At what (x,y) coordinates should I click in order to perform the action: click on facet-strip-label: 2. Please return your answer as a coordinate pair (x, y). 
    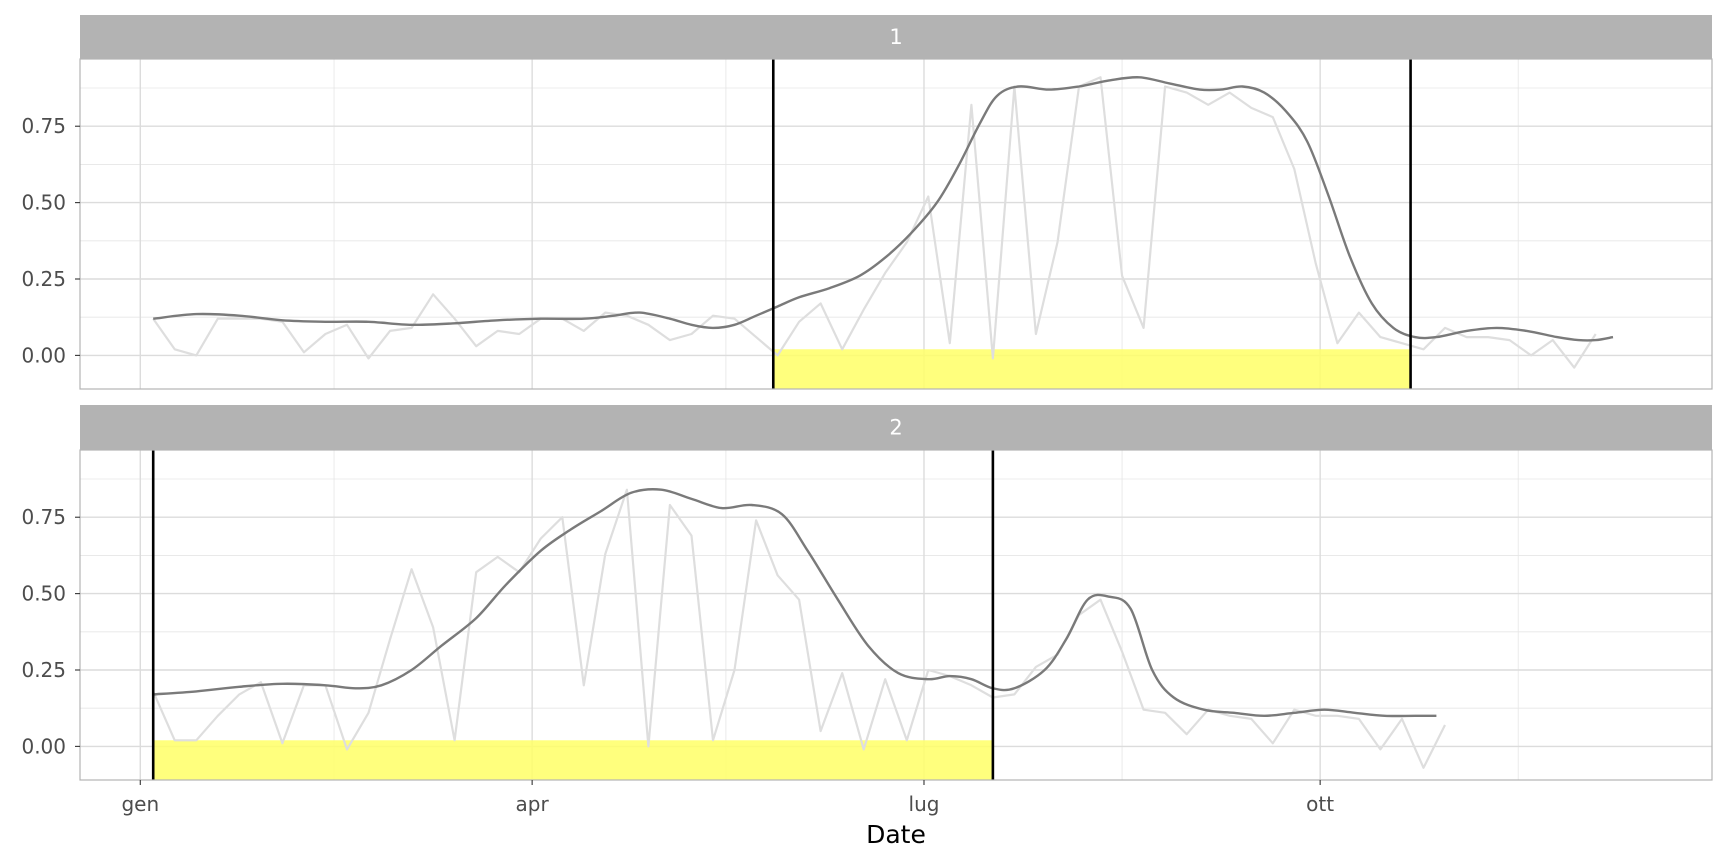
    Looking at the image, I should click on (895, 428).